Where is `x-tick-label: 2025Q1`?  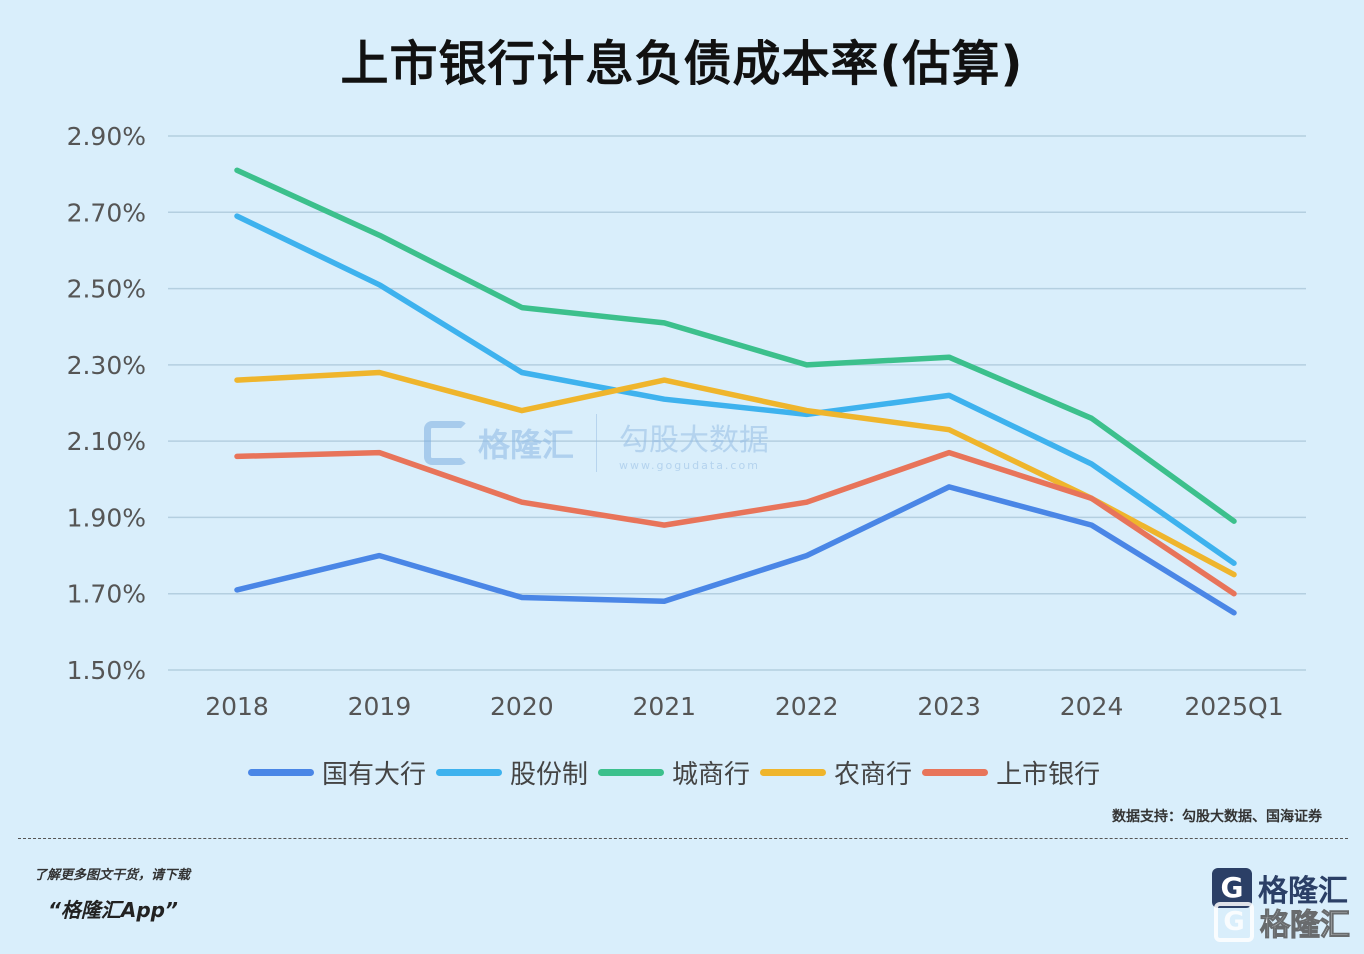
x-tick-label: 2025Q1 is located at coordinates (1233, 706).